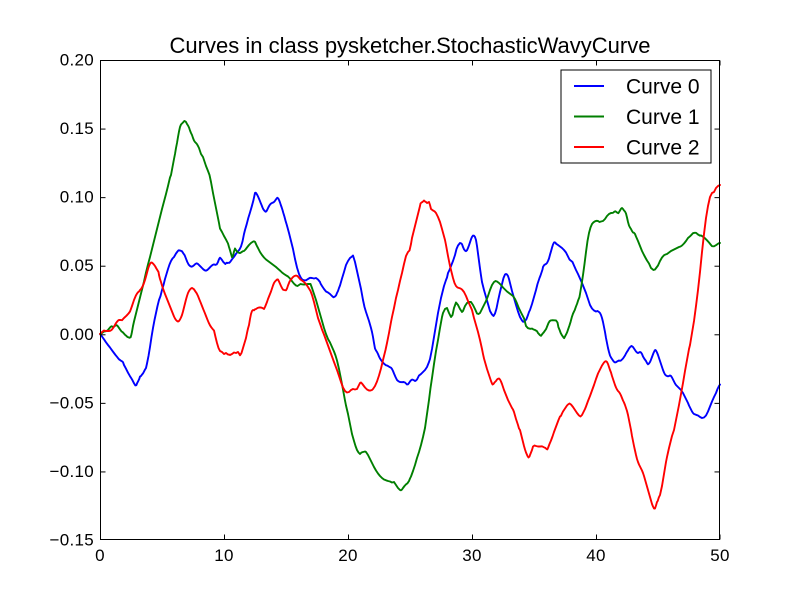 This screenshot has height=600, width=800. What do you see at coordinates (77, 265) in the screenshot?
I see `svg-text: 0.05` at bounding box center [77, 265].